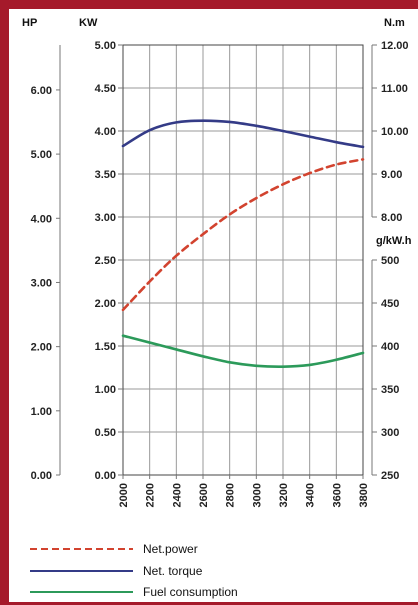 Image resolution: width=418 pixels, height=605 pixels. I want to click on fuel-tick-label: 500, so click(390, 261).